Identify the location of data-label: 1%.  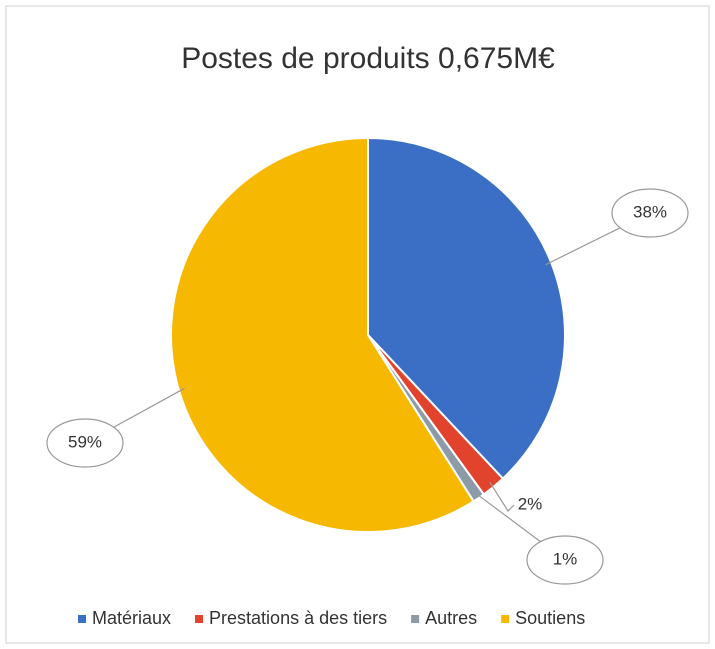
(565, 558).